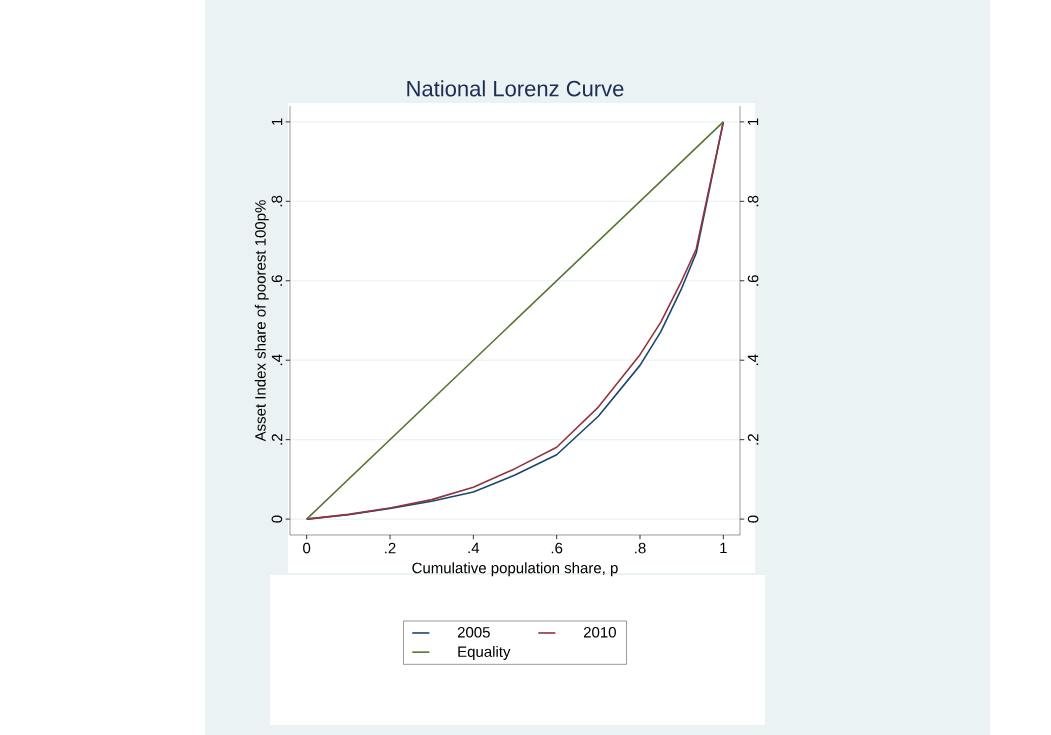 The height and width of the screenshot is (735, 1051). Describe the element at coordinates (484, 652) in the screenshot. I see `legend-label: Equality` at that location.